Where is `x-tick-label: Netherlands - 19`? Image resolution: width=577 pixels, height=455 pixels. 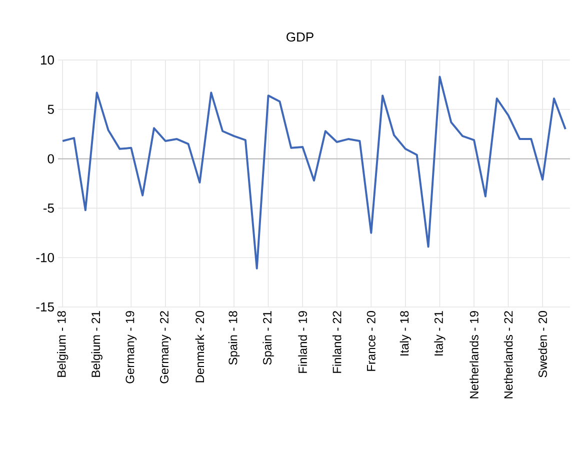
x-tick-label: Netherlands - 19 is located at coordinates (474, 354).